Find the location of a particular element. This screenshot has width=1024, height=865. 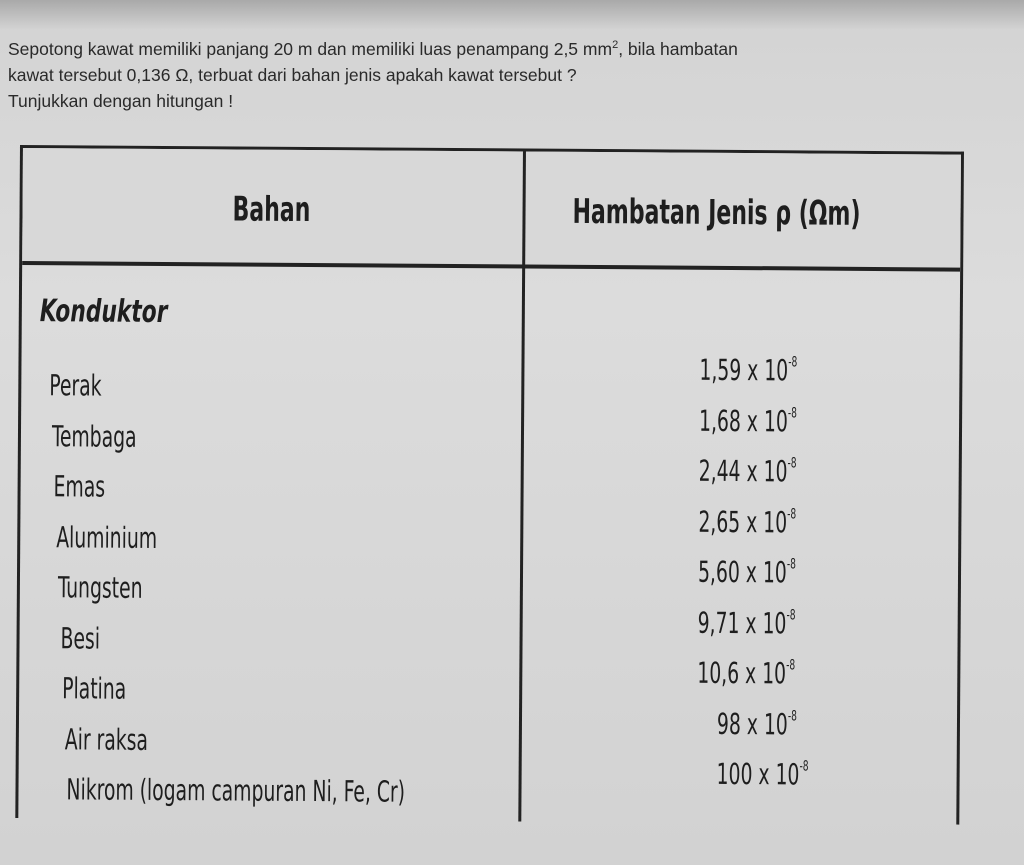

resistivity-value: 2,44 x 10⁻⁸ is located at coordinates (748, 471).